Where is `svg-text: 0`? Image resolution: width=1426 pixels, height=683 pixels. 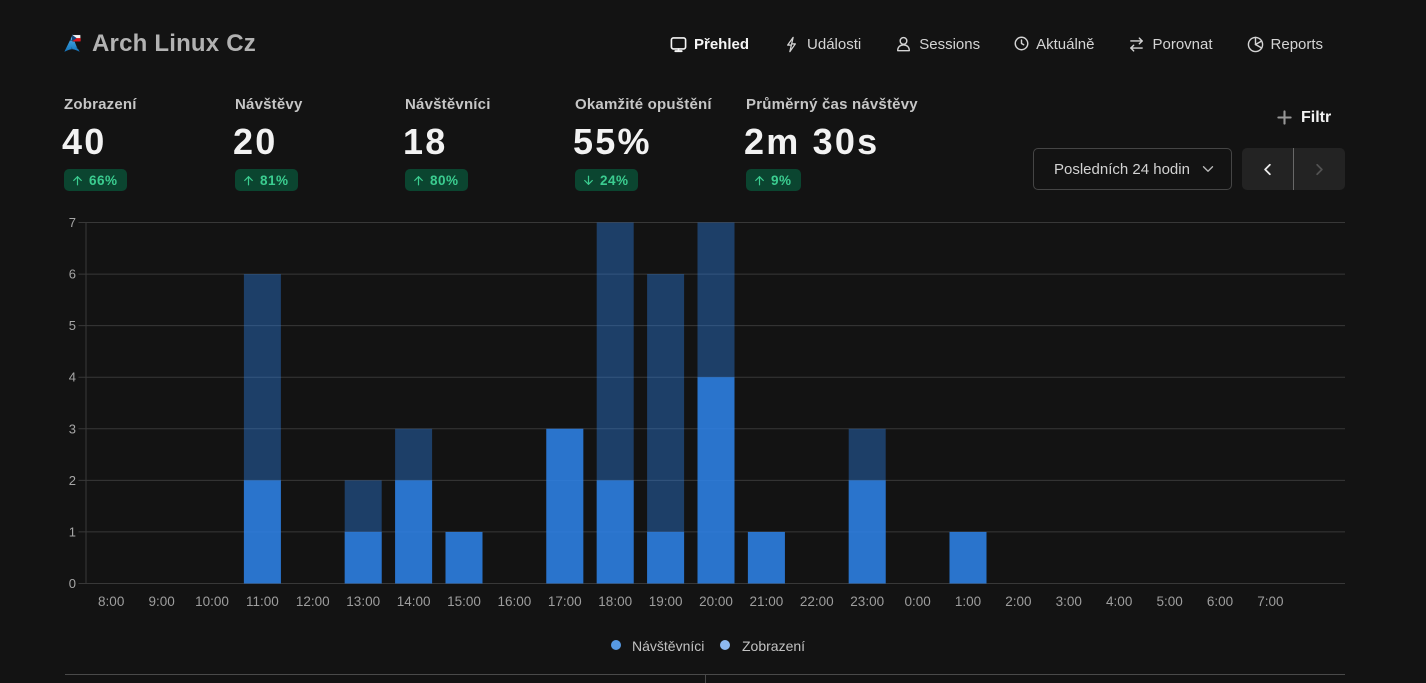 svg-text: 0 is located at coordinates (72, 583).